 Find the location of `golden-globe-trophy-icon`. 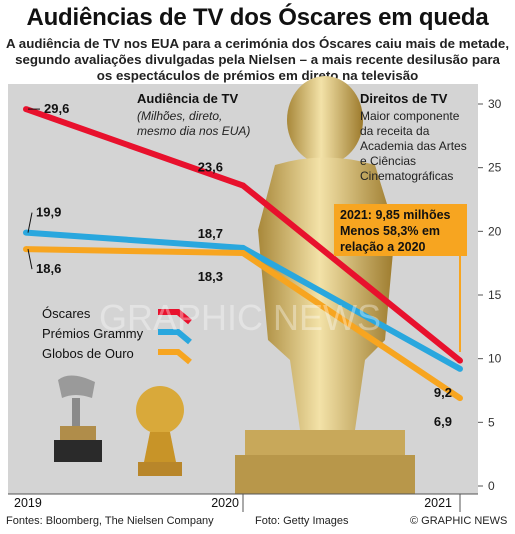

golden-globe-trophy-icon is located at coordinates (160, 431).